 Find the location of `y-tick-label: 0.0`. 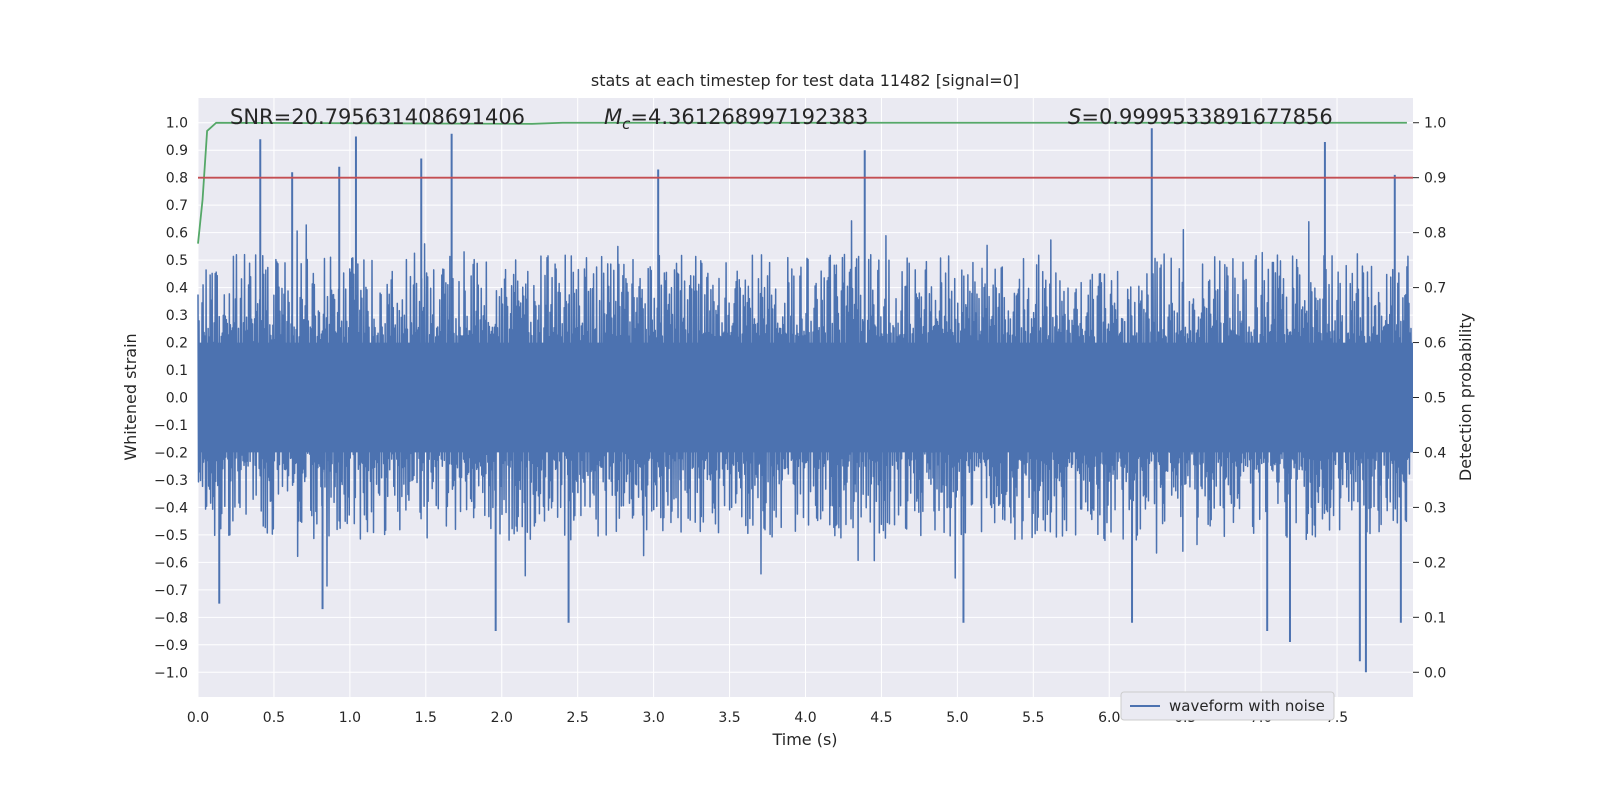

y-tick-label: 0.0 is located at coordinates (177, 399).